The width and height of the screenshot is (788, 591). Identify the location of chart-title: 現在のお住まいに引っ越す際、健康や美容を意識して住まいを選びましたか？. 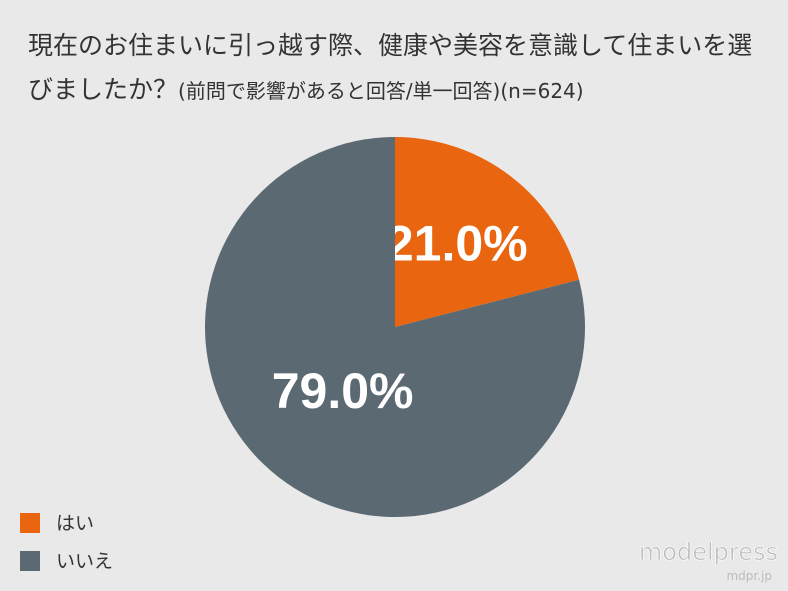
(390, 67).